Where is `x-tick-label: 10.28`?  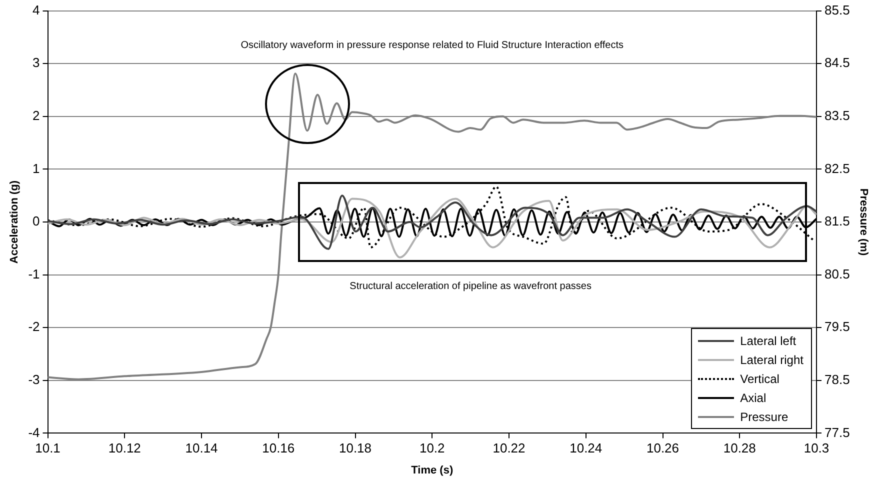
x-tick-label: 10.28 is located at coordinates (739, 448).